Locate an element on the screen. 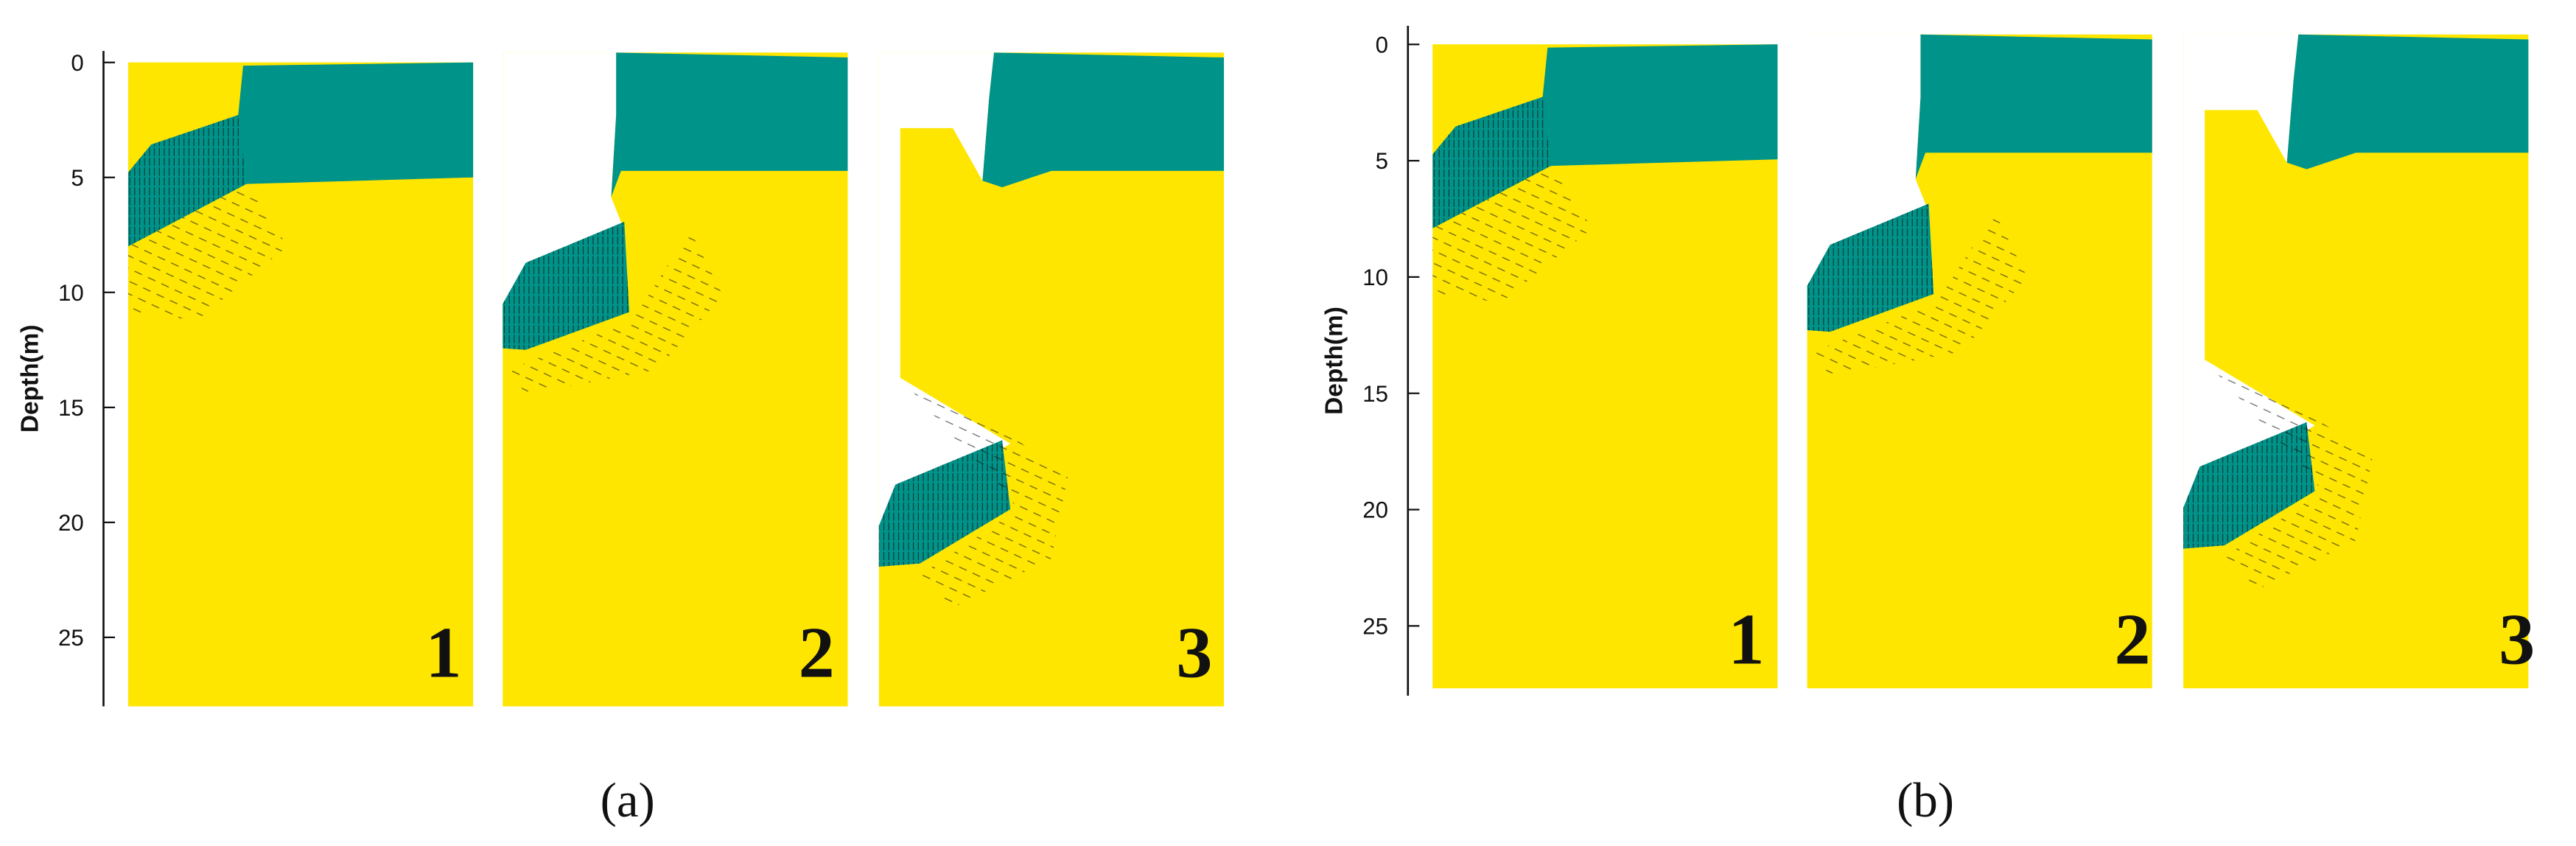 The height and width of the screenshot is (846, 2576). void is located at coordinates (944, 289).